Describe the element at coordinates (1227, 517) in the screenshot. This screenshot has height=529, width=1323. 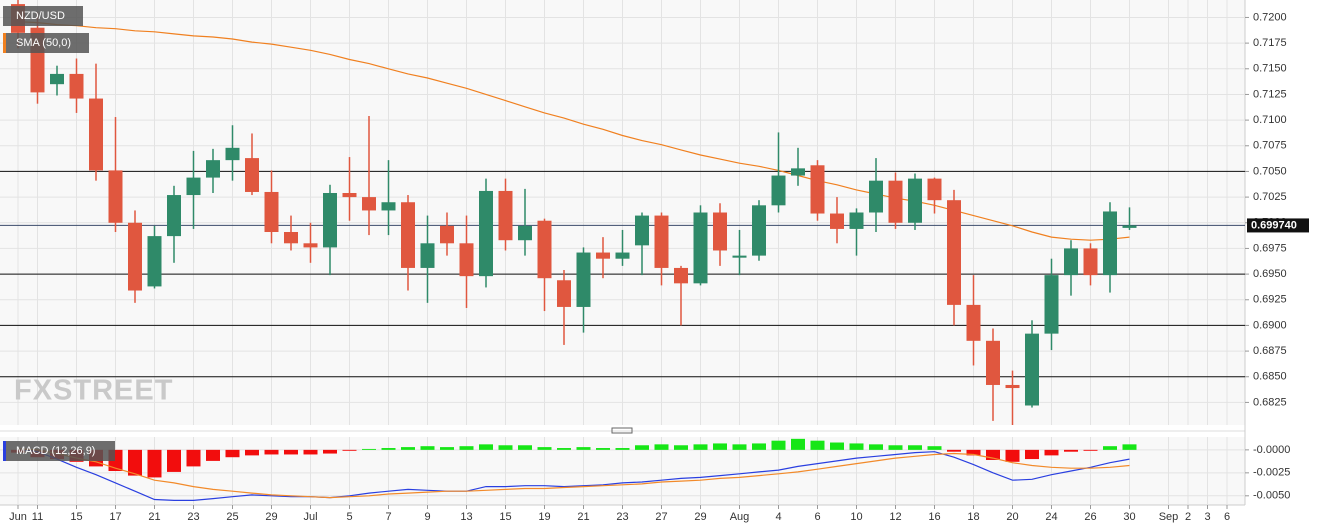
I see `x-tick-label: 6` at that location.